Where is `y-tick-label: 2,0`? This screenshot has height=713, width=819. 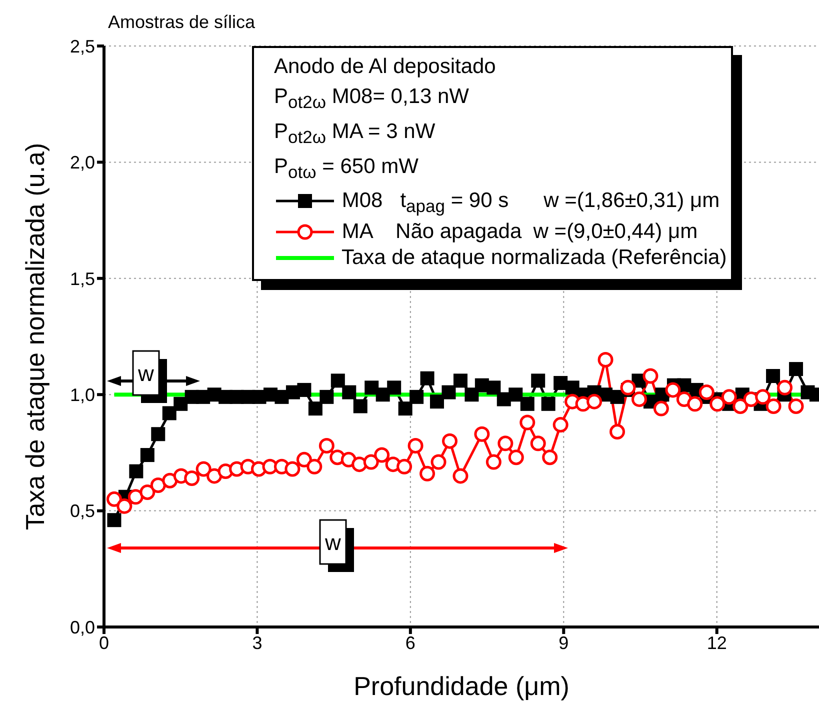
y-tick-label: 2,0 is located at coordinates (82, 162).